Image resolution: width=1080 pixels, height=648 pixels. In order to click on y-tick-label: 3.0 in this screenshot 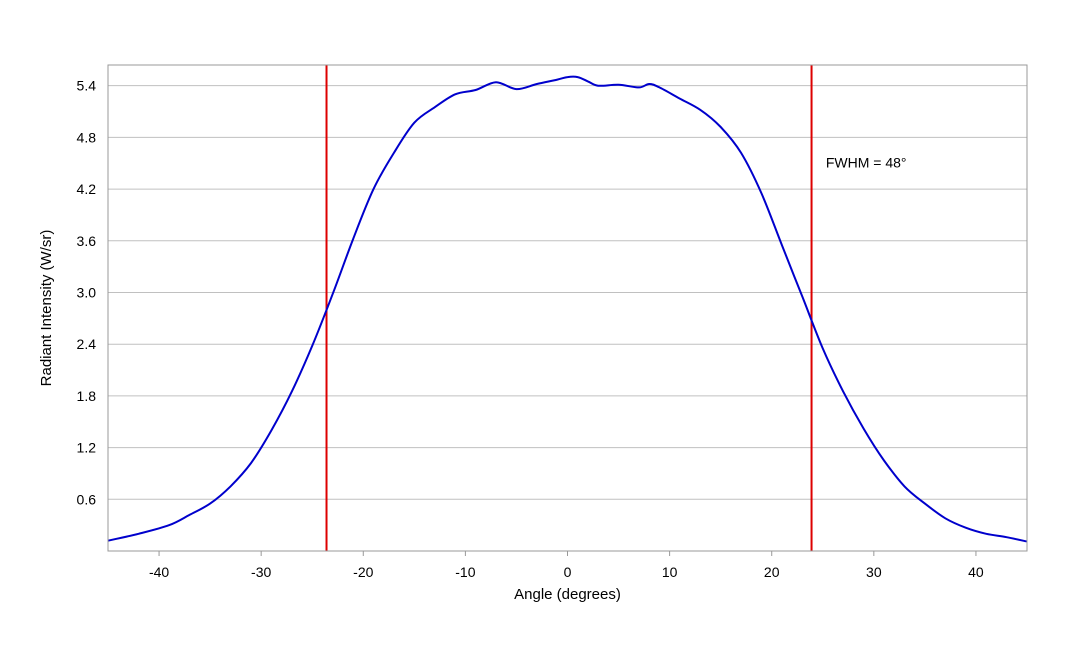, I will do `click(87, 292)`.